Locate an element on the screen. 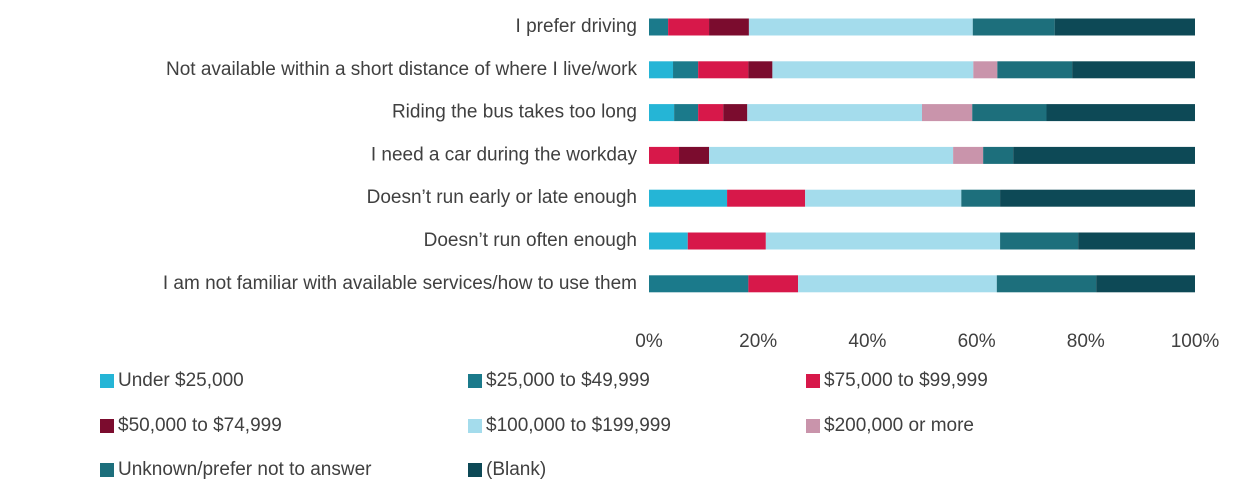  category-label: I prefer driving is located at coordinates (576, 26).